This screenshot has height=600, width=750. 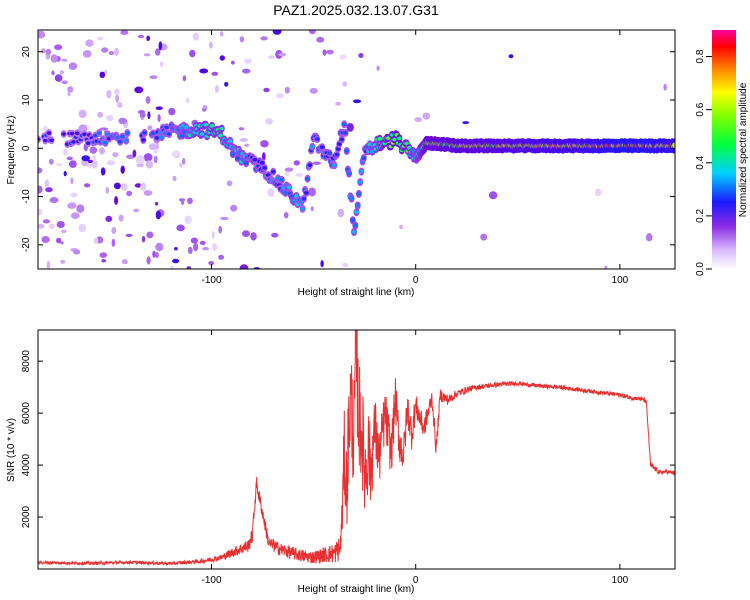 What do you see at coordinates (212, 280) in the screenshot?
I see `x-tick-label: -100` at bounding box center [212, 280].